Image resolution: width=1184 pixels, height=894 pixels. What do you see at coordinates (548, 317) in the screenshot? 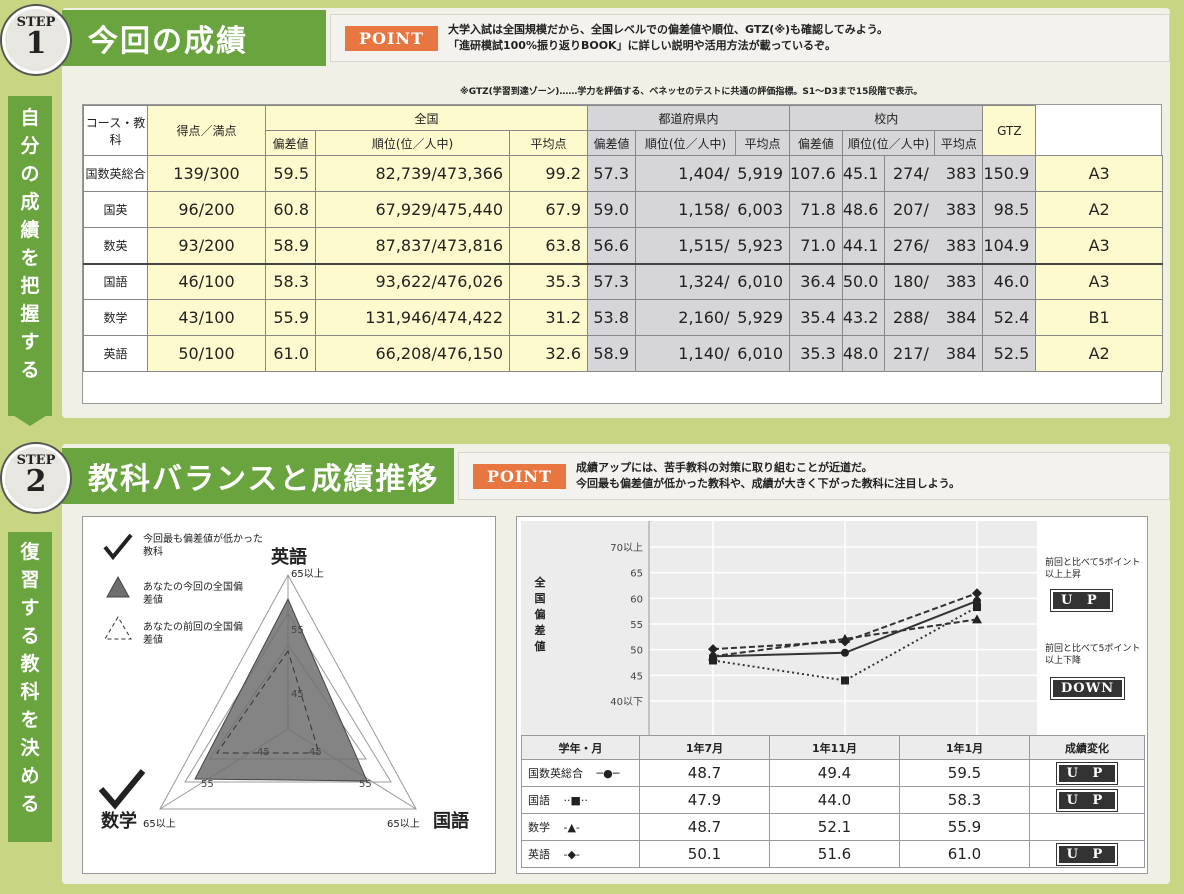
I see `cell-n-avg: 31.2` at bounding box center [548, 317].